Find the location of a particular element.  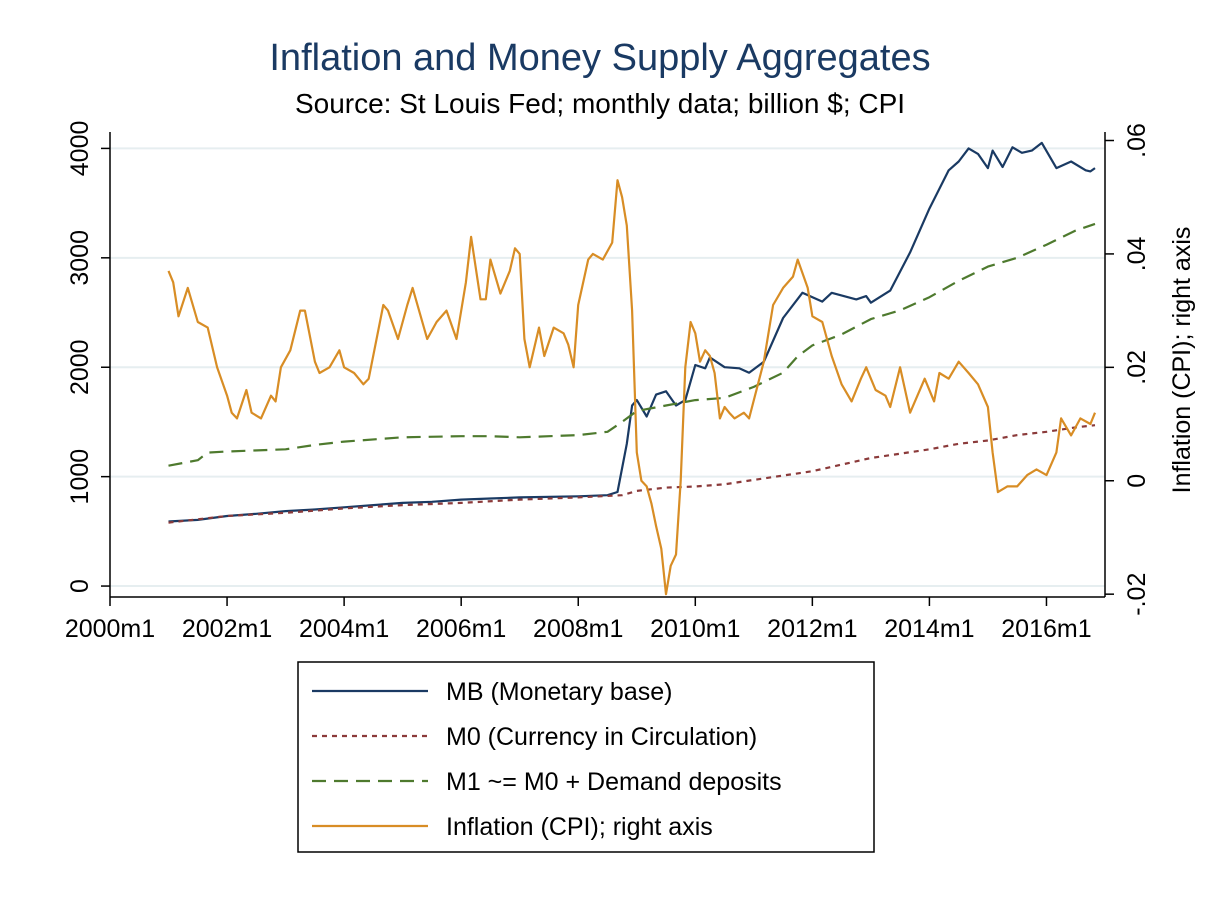

y-tick-label: 2000 is located at coordinates (80, 367).